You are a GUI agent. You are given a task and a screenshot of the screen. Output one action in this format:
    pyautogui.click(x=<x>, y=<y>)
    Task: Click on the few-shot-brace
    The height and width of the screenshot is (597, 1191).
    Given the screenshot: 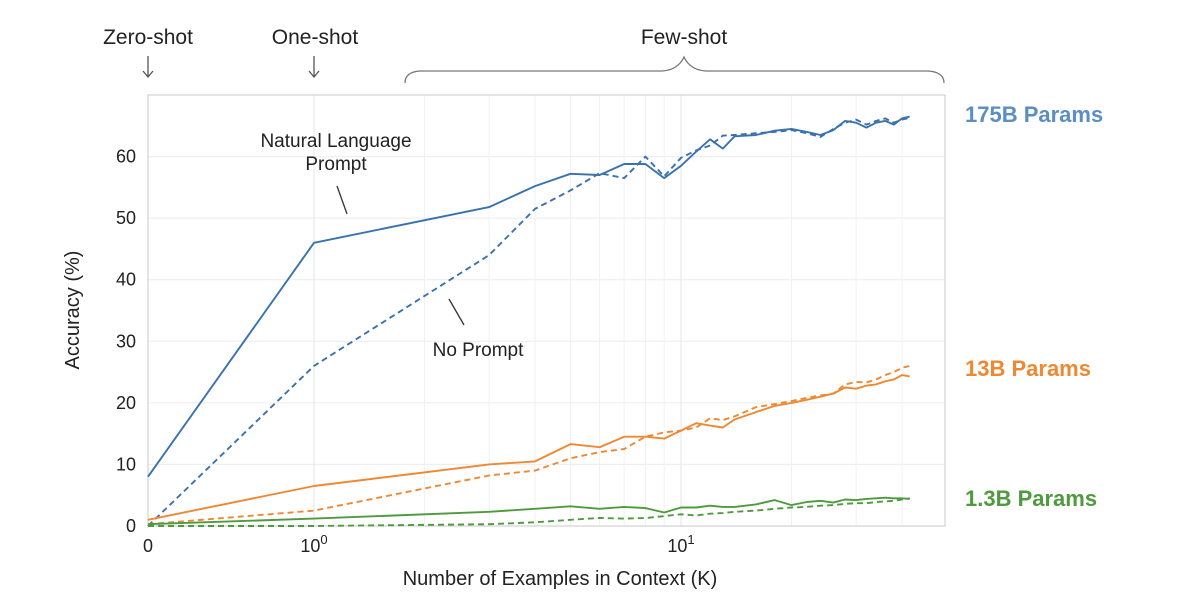 What is the action you would take?
    pyautogui.click(x=674, y=69)
    